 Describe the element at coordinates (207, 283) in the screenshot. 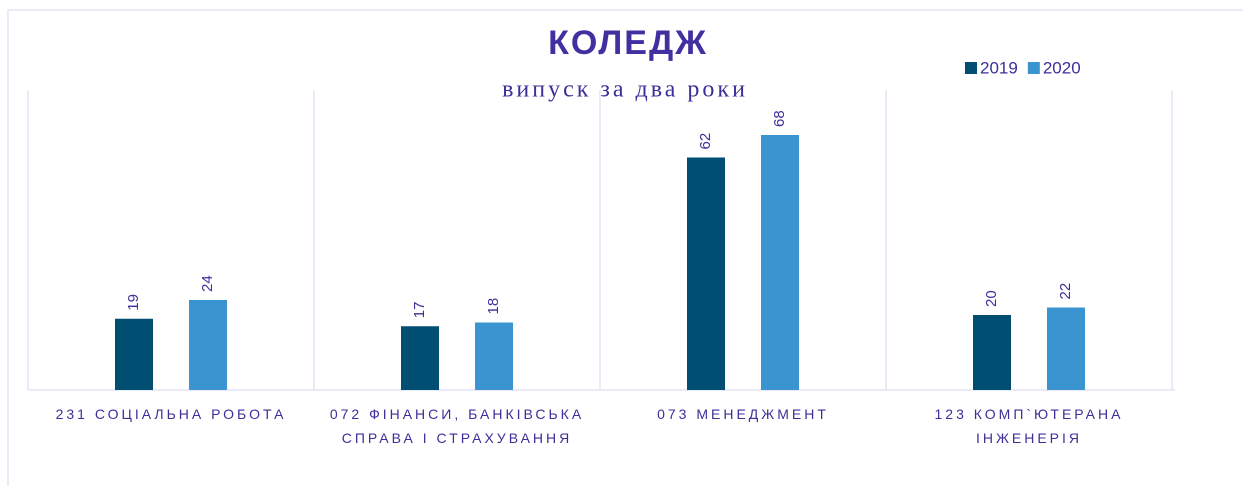

I see `data-label: 24` at that location.